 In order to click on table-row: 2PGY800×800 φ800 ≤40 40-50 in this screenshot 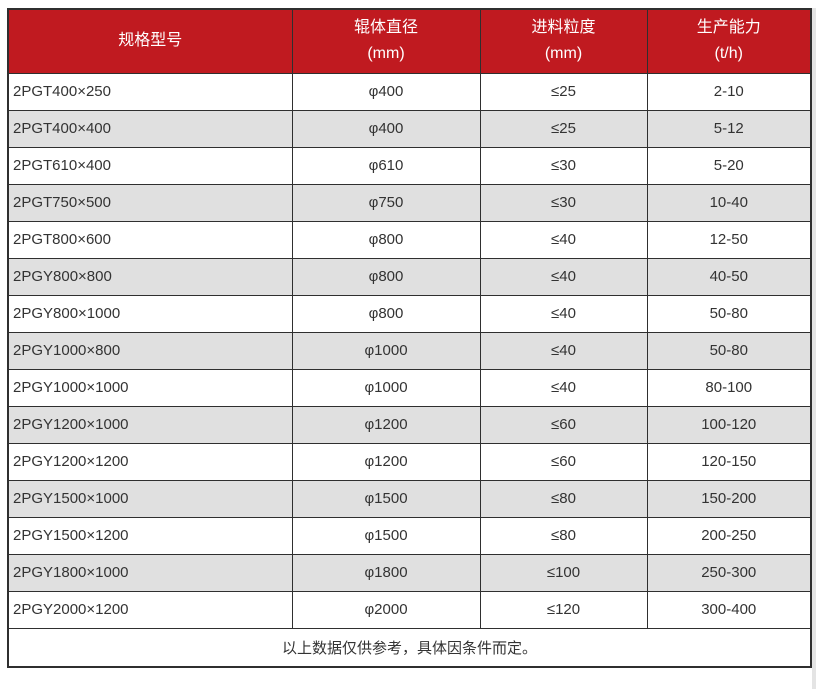, I will do `click(409, 276)`.